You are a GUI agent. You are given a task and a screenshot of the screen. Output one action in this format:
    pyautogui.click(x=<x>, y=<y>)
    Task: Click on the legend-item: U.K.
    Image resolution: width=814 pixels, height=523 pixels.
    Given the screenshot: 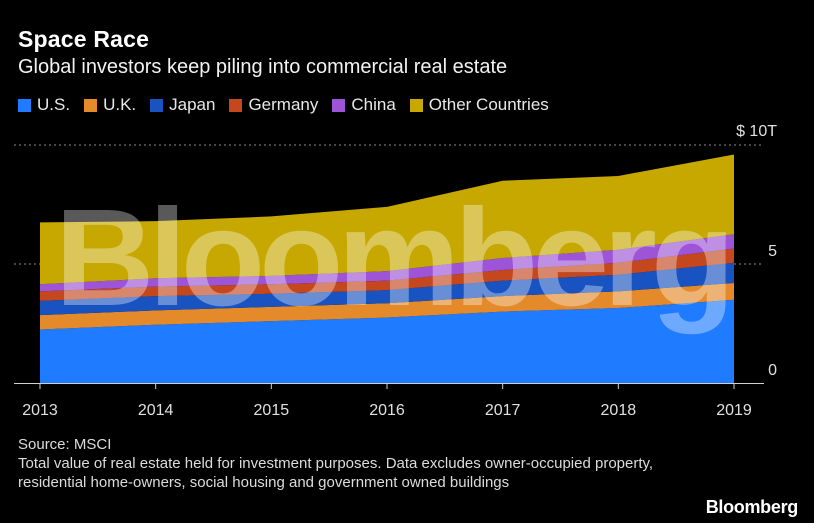 What is the action you would take?
    pyautogui.click(x=110, y=105)
    